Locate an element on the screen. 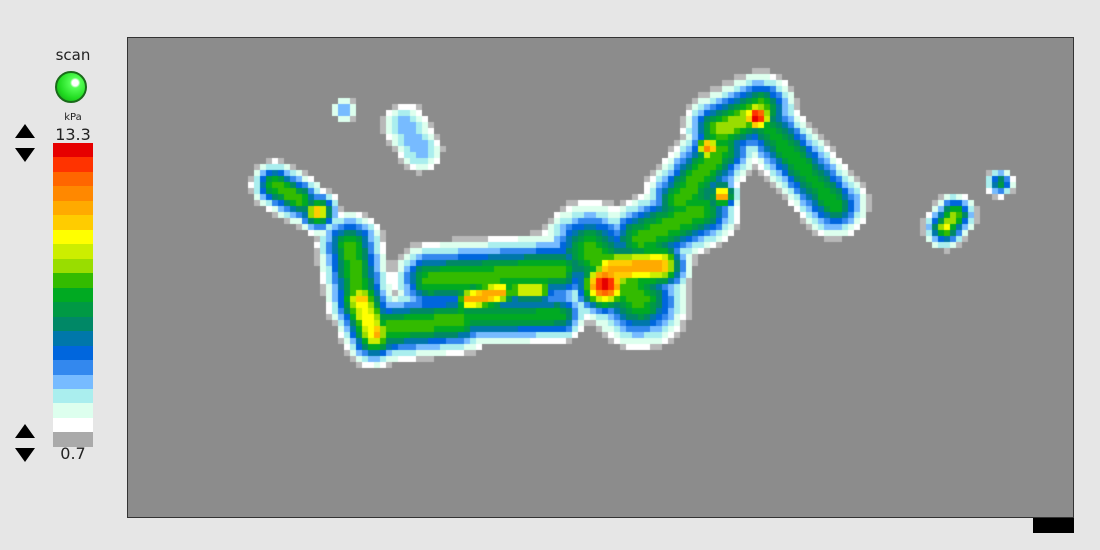  corner-marker is located at coordinates (1053, 525).